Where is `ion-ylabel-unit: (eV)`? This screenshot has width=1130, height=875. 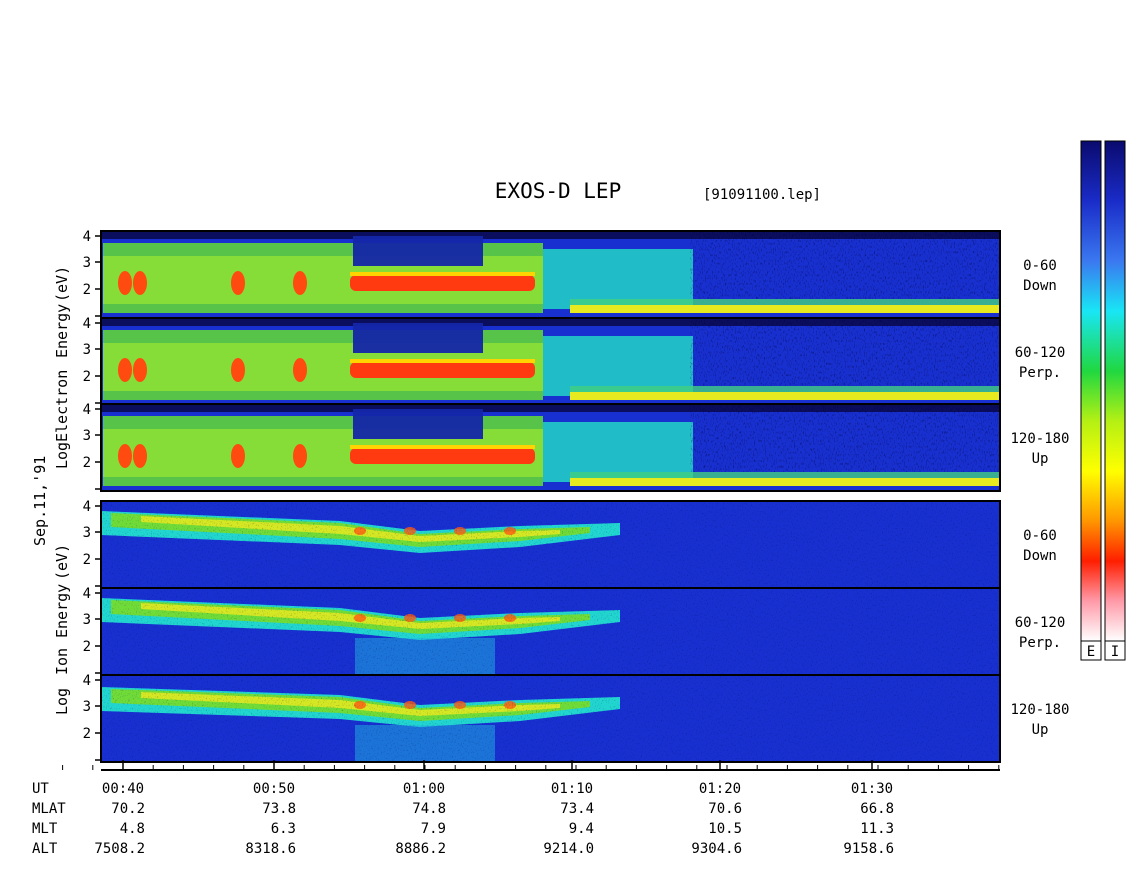 ion-ylabel-unit: (eV) is located at coordinates (62, 562).